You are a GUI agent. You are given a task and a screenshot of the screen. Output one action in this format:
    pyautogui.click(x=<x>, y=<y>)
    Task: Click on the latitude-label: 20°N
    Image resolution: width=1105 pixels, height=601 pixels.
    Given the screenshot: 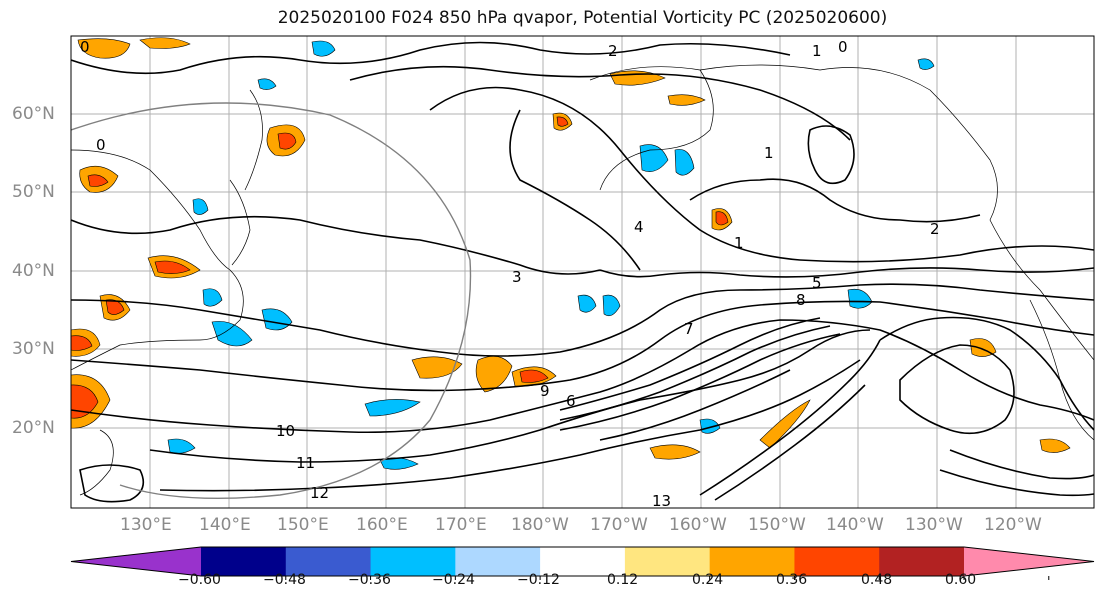 What is the action you would take?
    pyautogui.click(x=33, y=428)
    